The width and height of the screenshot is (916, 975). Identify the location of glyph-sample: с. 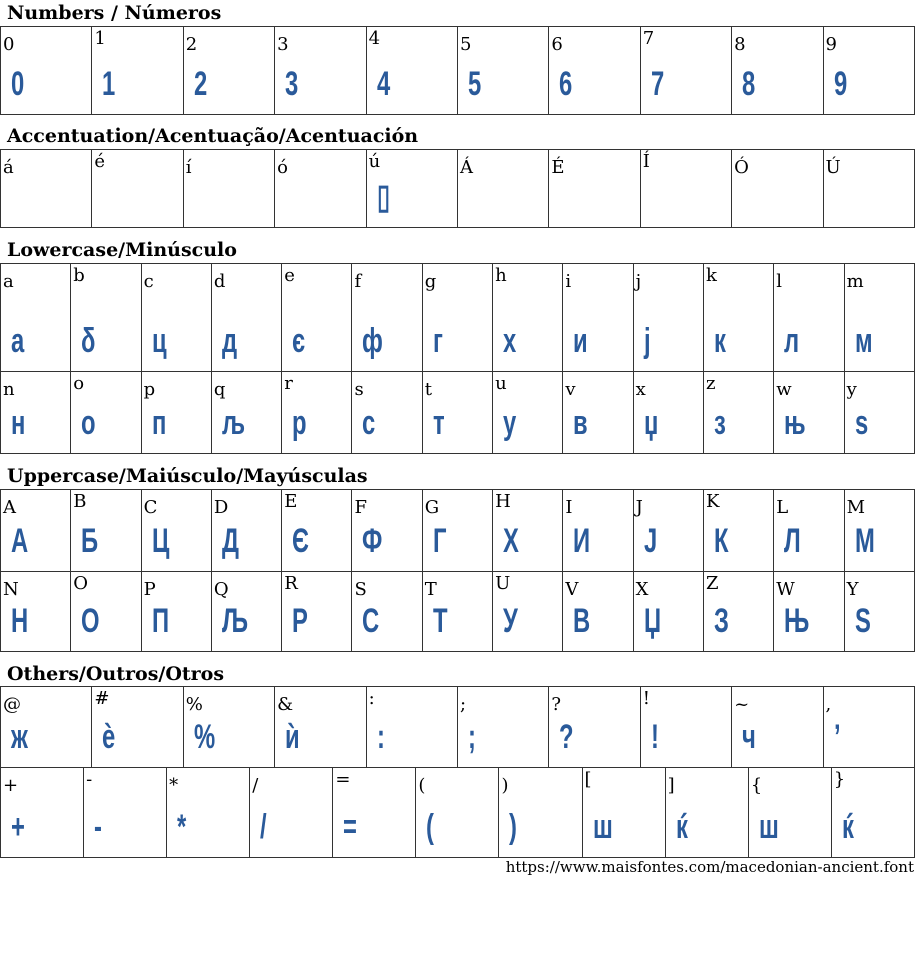
(369, 423).